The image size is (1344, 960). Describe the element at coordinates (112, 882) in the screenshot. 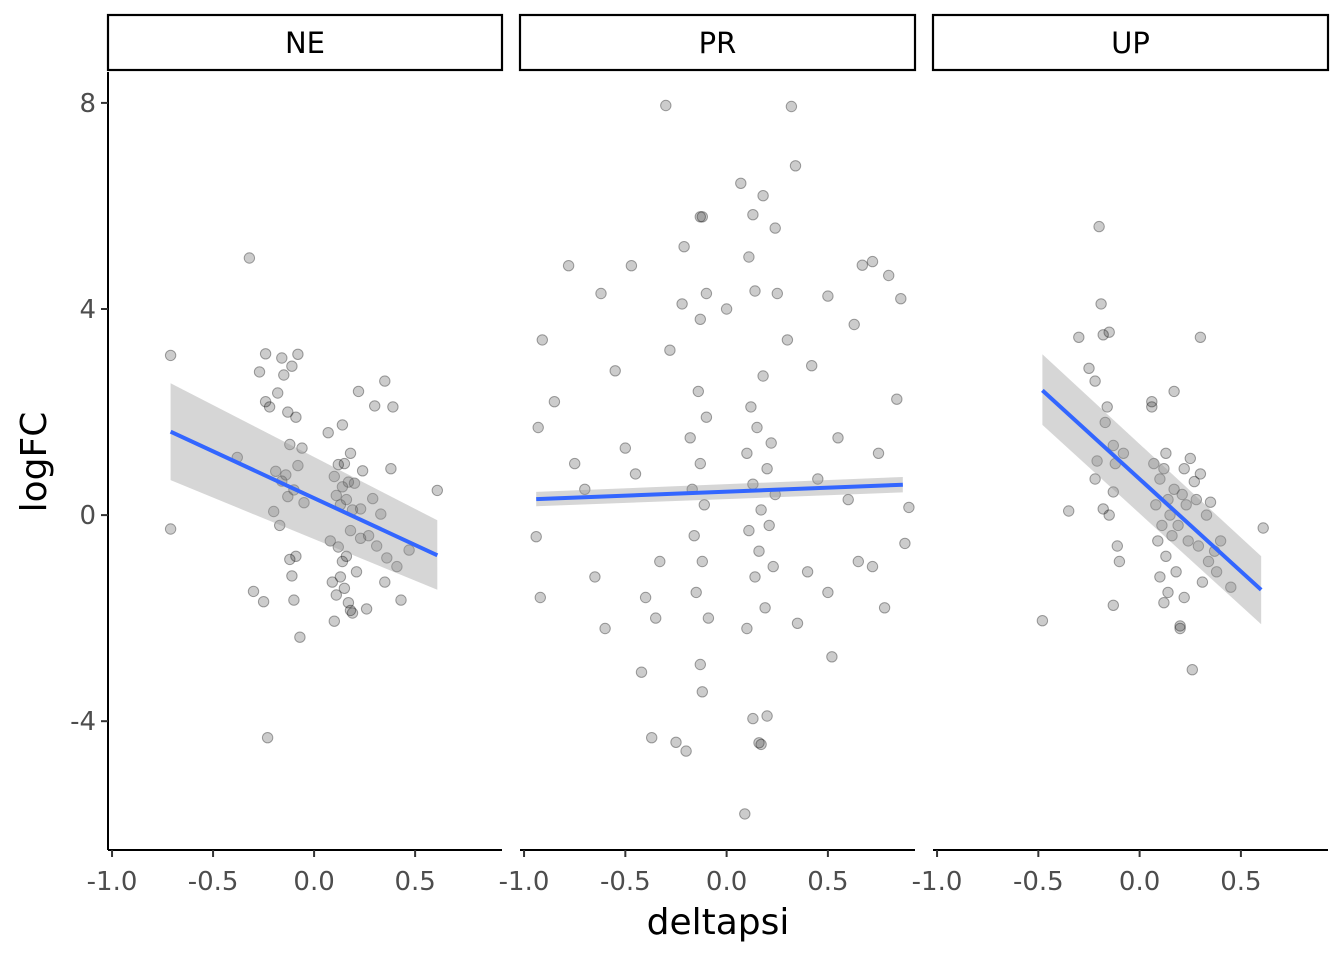

I see `x-tick-label: -1.0` at that location.